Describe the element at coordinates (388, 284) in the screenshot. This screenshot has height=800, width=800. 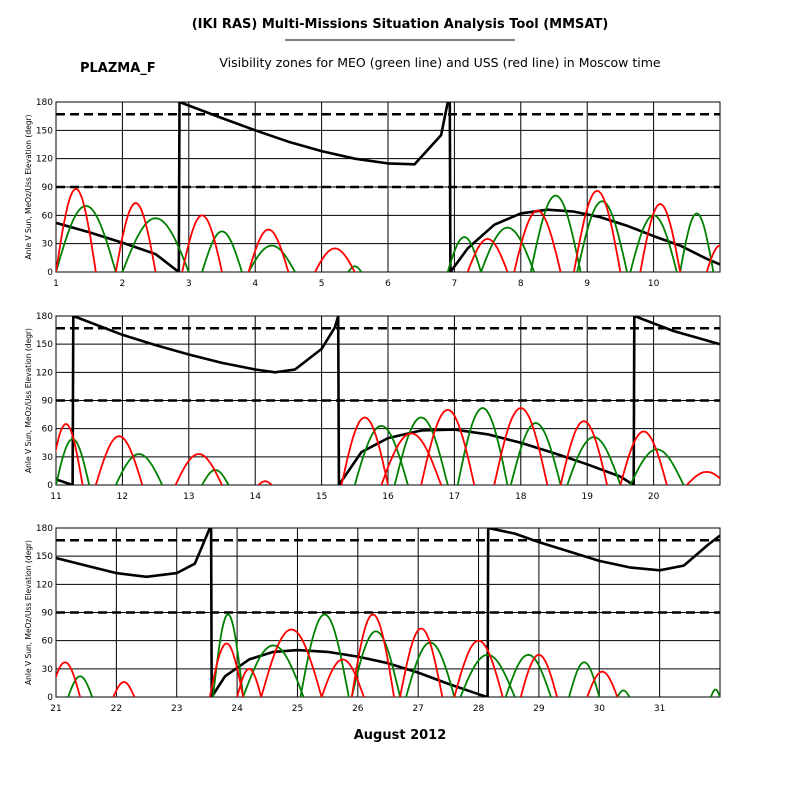
I see `x-tick-label: 6` at that location.